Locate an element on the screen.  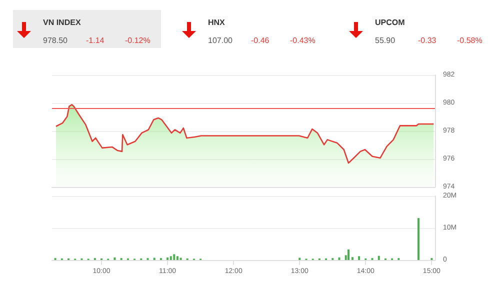
text: -0.33 is located at coordinates (427, 40).